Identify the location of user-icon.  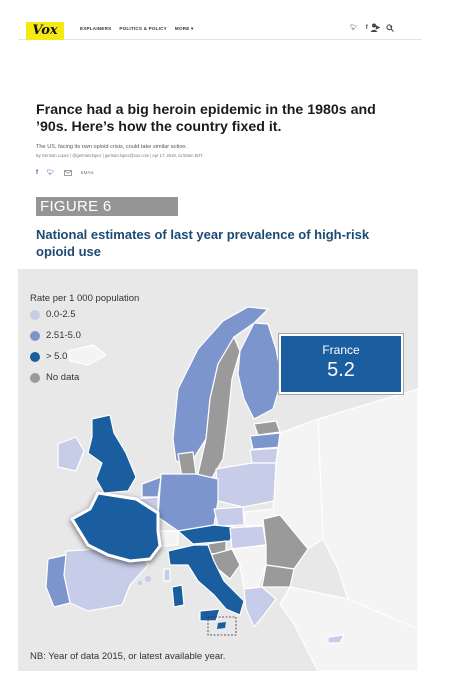
(374, 27).